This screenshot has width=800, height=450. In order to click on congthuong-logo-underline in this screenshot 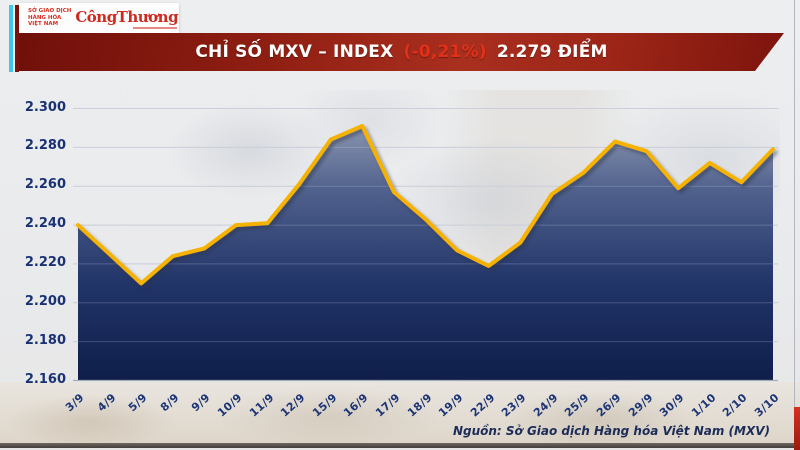, I will do `click(155, 28)`.